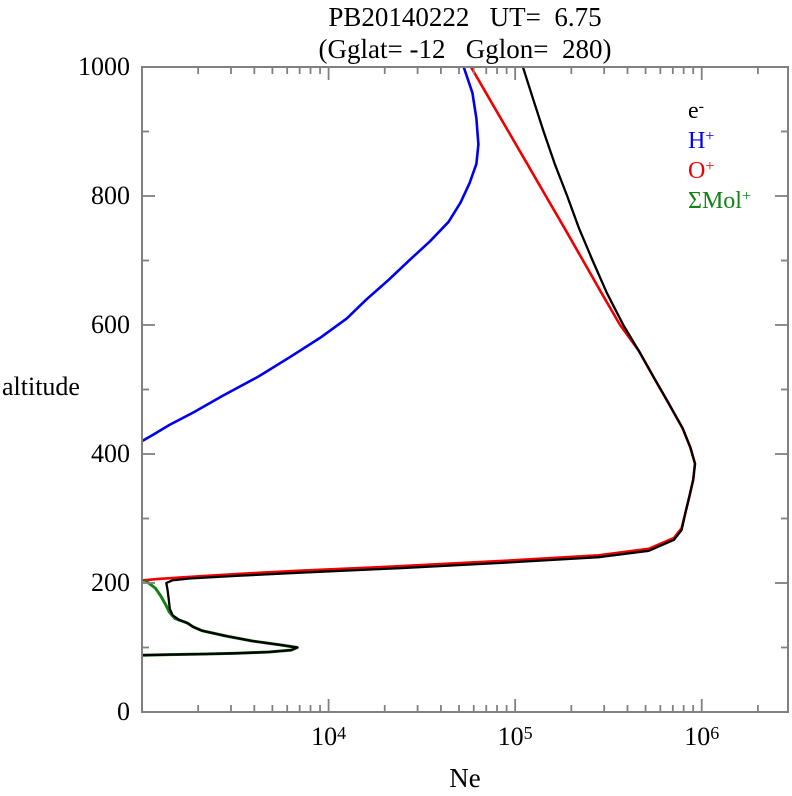 The height and width of the screenshot is (796, 792). Describe the element at coordinates (104, 66) in the screenshot. I see `y-tick-label-1000: 1000` at that location.